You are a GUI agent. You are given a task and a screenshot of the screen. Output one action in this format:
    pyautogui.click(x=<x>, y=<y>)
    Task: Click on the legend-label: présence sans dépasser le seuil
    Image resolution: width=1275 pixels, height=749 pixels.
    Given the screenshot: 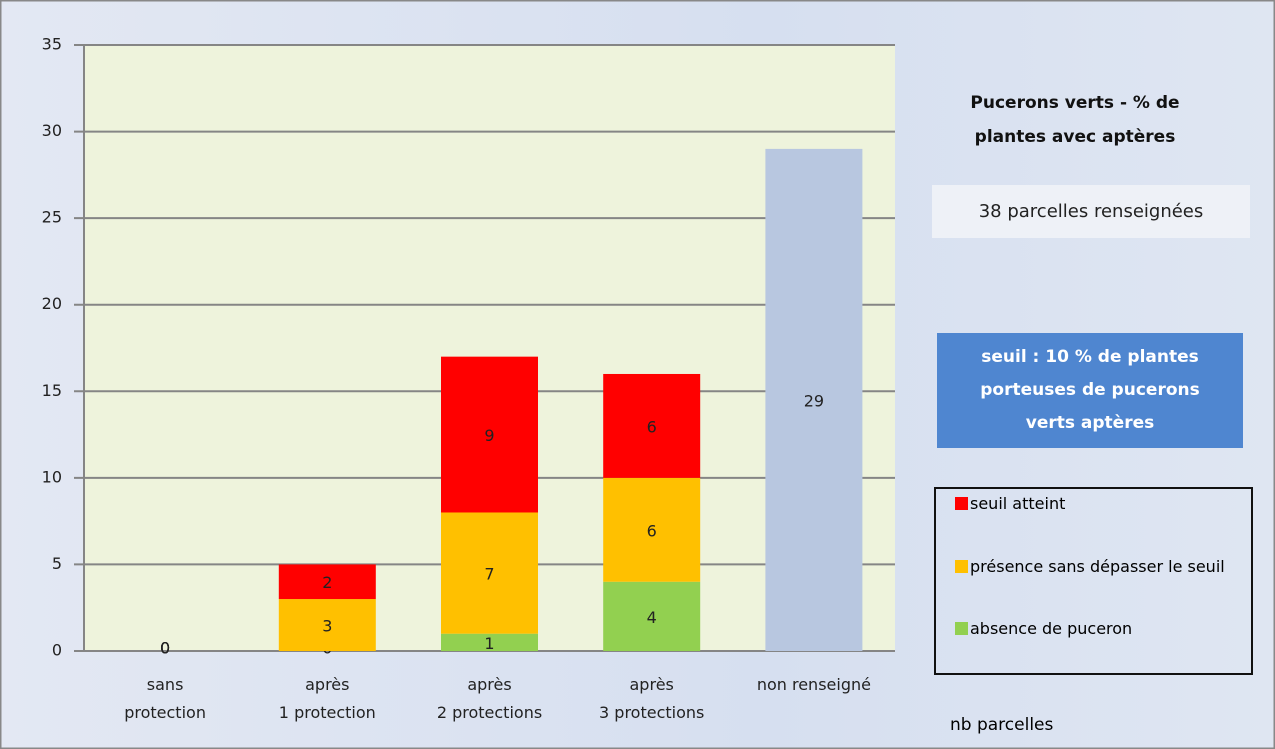 What is the action you would take?
    pyautogui.click(x=1097, y=566)
    